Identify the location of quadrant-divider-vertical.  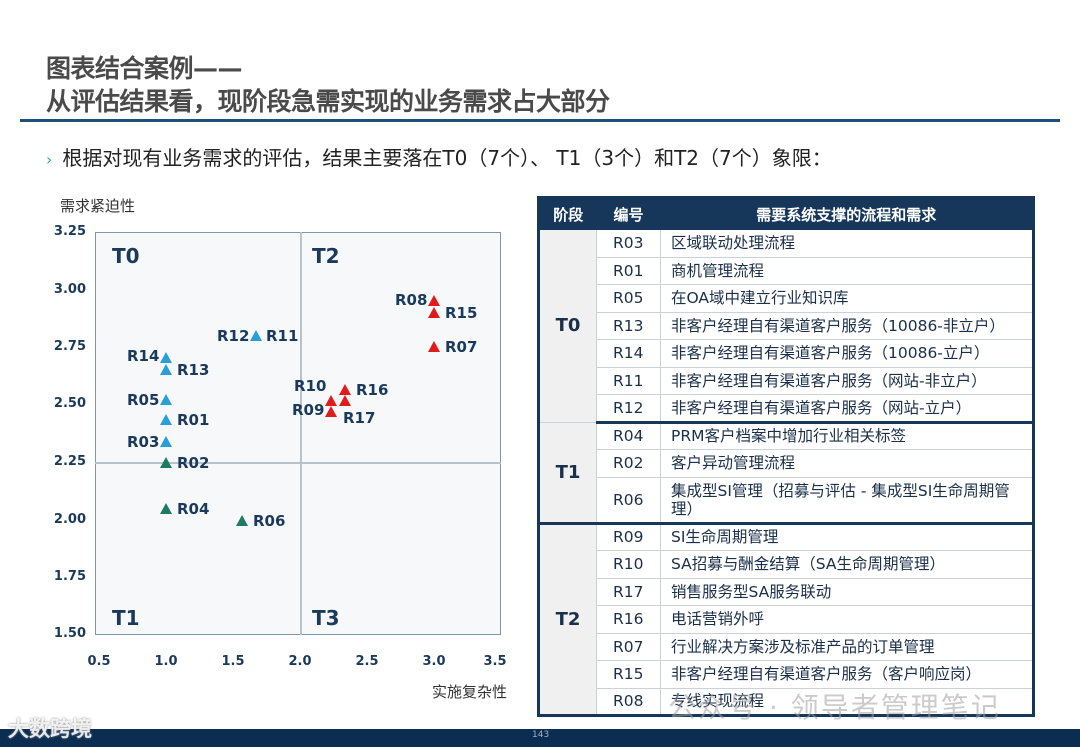
(301, 433).